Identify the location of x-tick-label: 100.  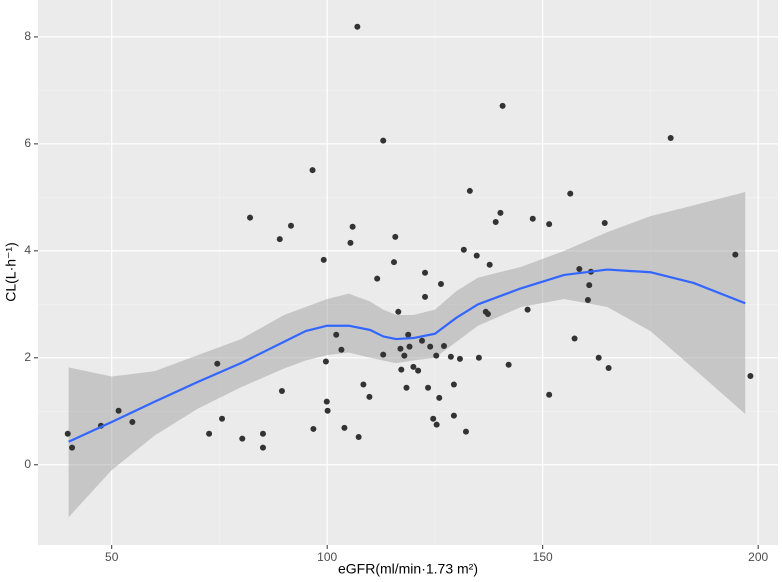
(327, 557).